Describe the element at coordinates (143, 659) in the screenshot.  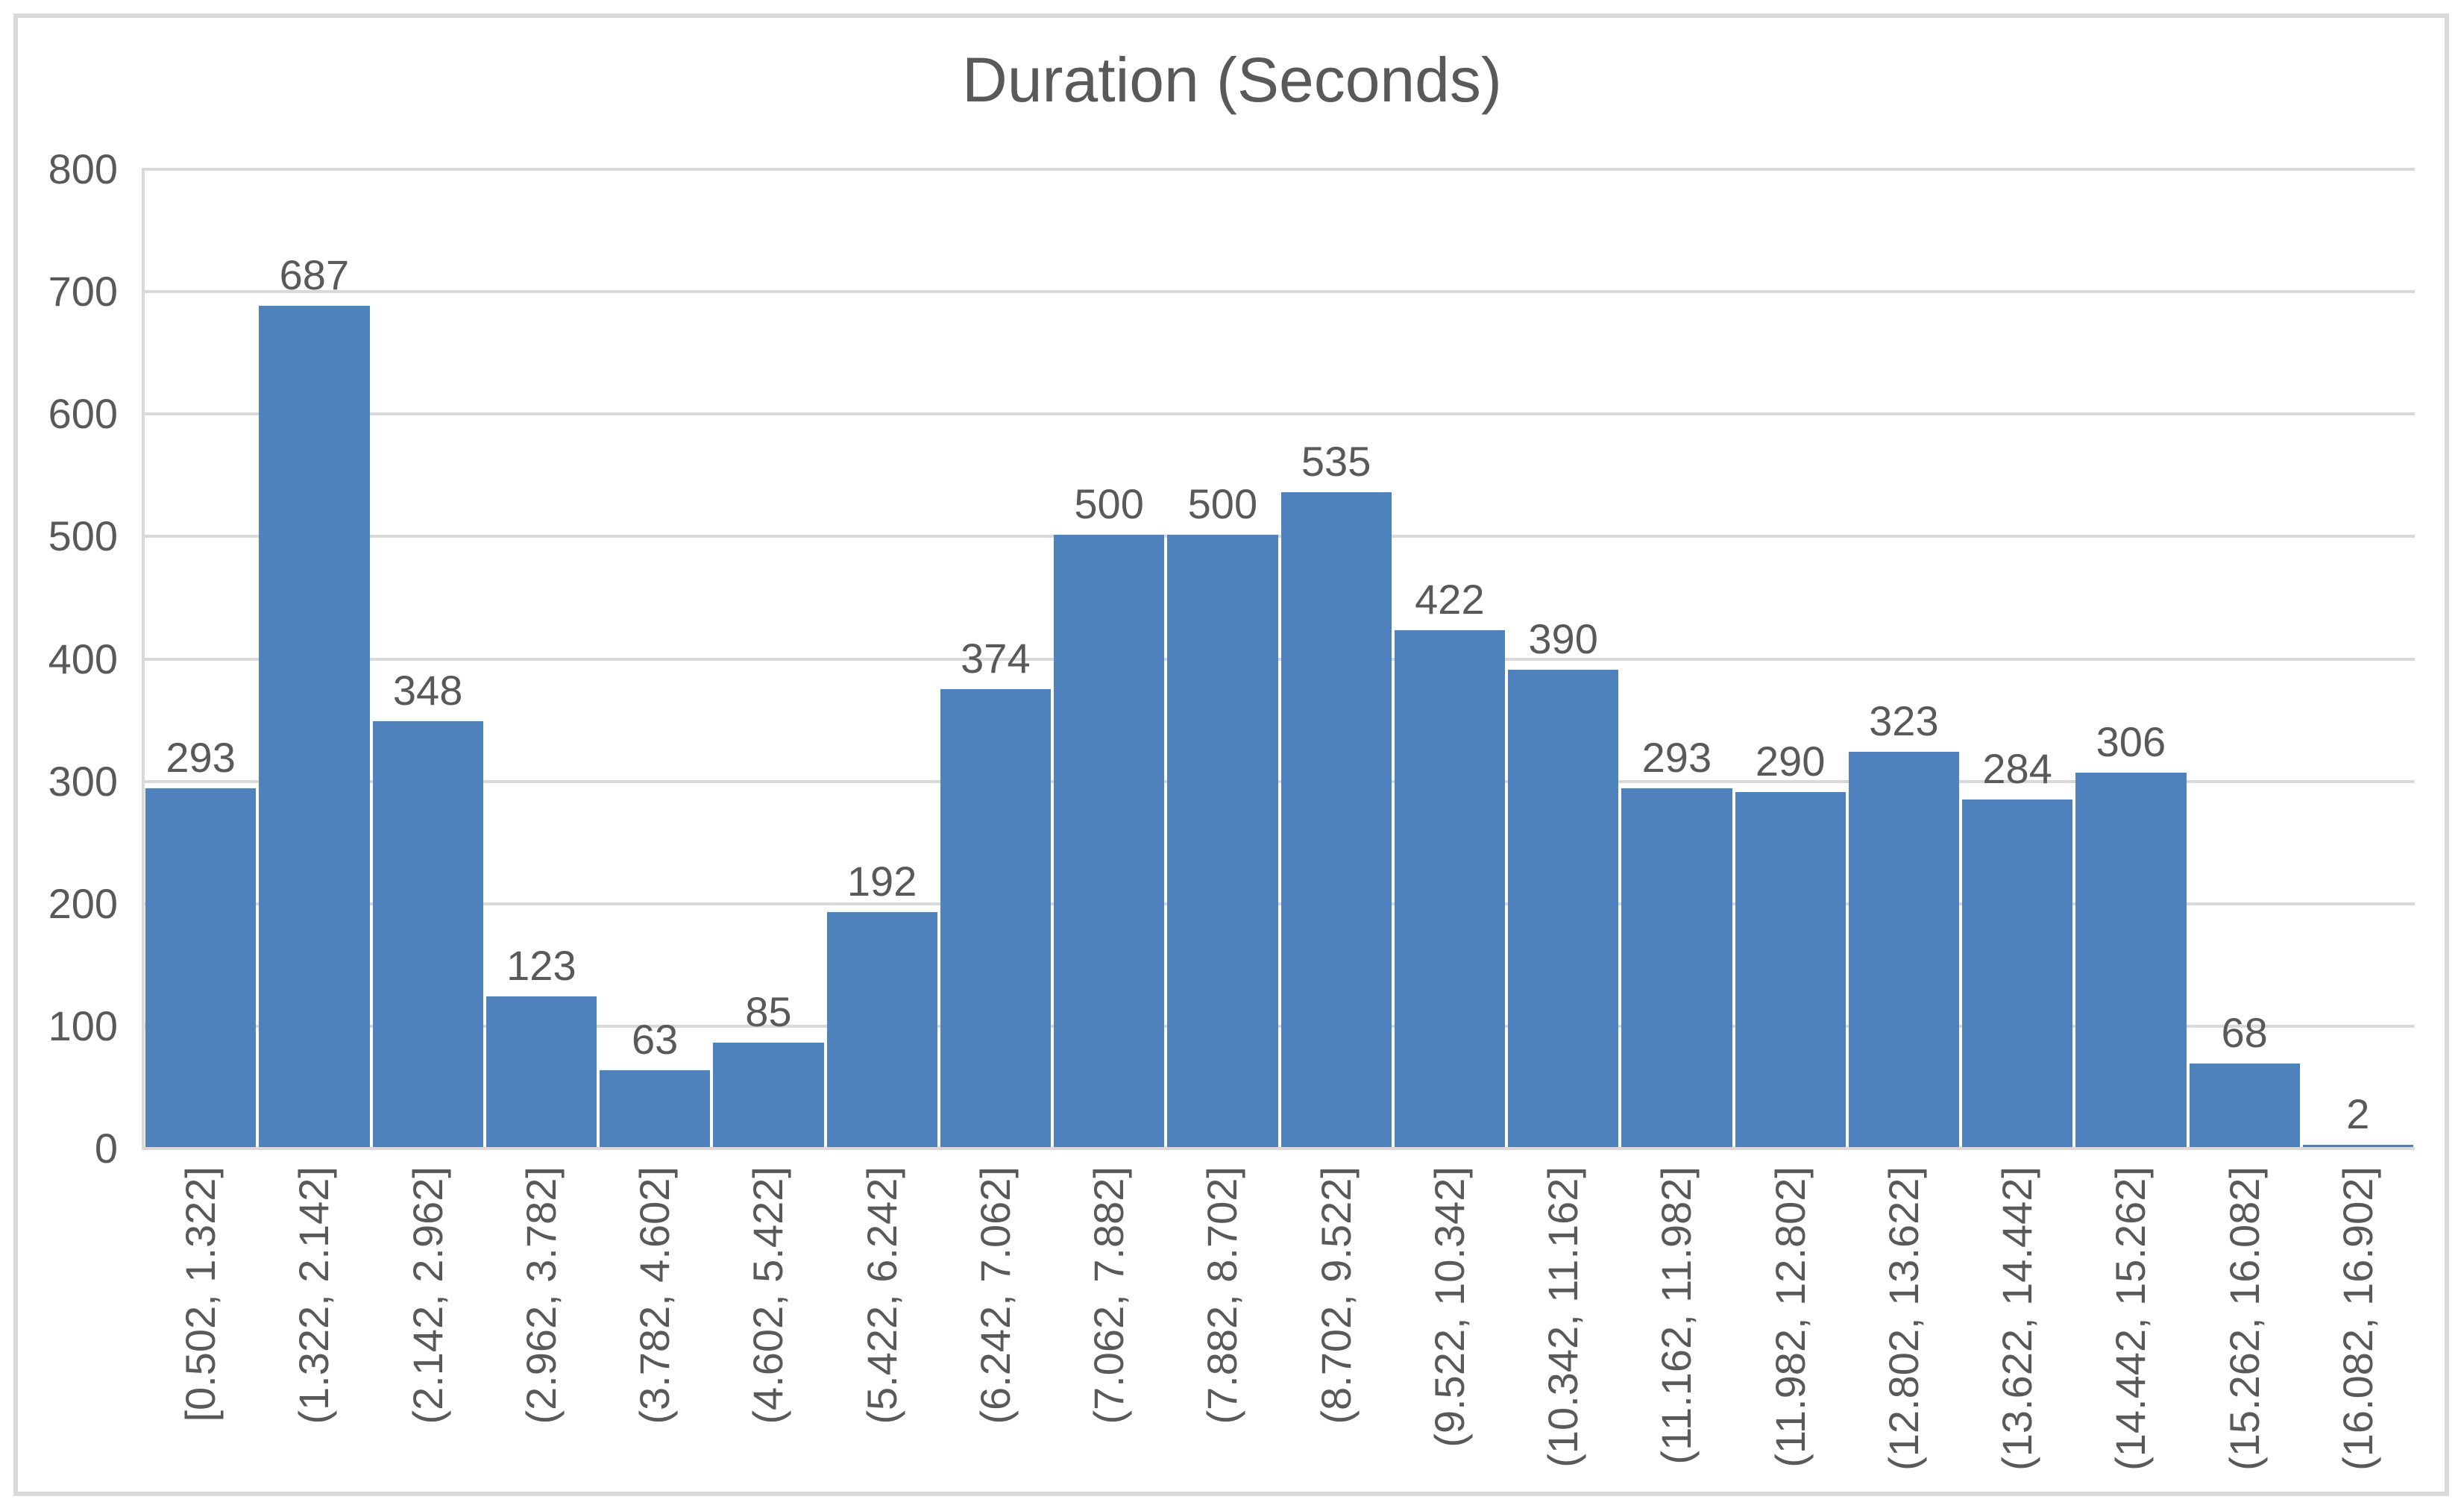
I see `y-axis-line` at that location.